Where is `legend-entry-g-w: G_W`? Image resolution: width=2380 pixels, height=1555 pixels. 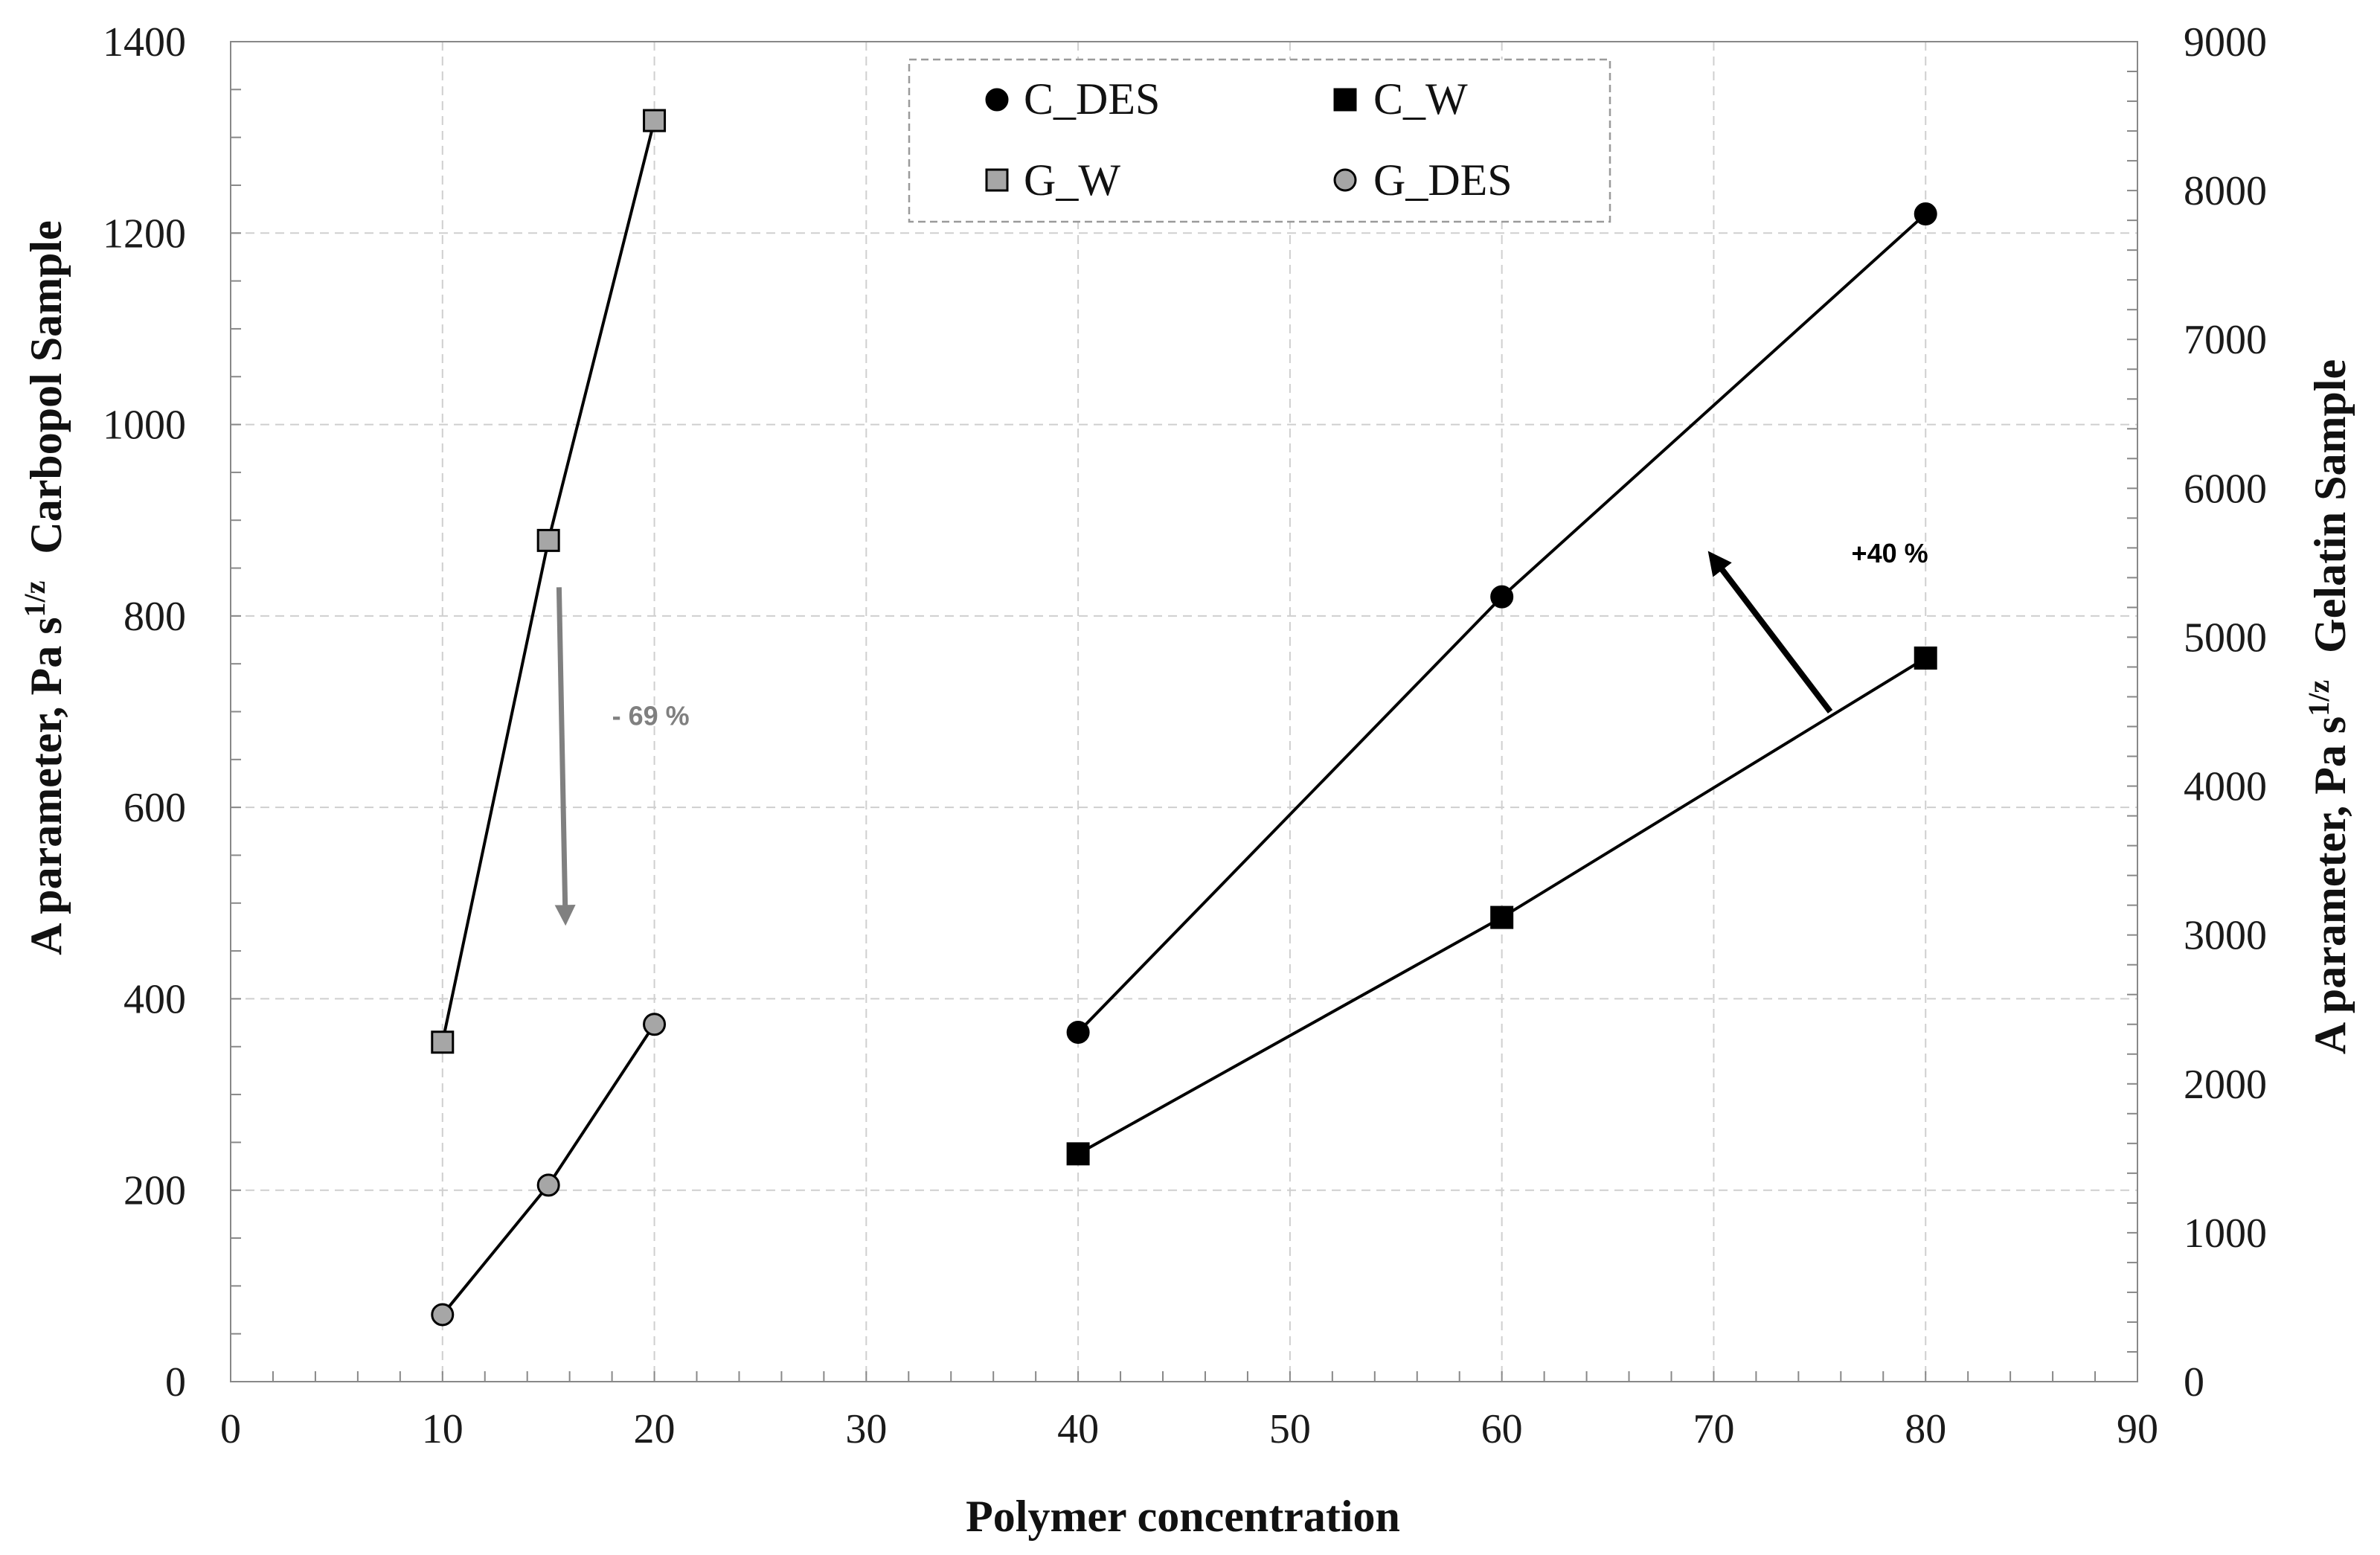
legend-entry-g-w: G_W is located at coordinates (1052, 180).